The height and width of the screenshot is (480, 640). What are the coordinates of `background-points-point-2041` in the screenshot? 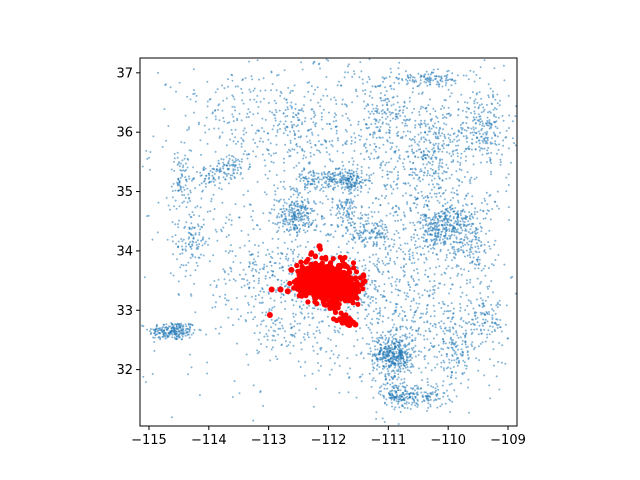 It's located at (413, 222).